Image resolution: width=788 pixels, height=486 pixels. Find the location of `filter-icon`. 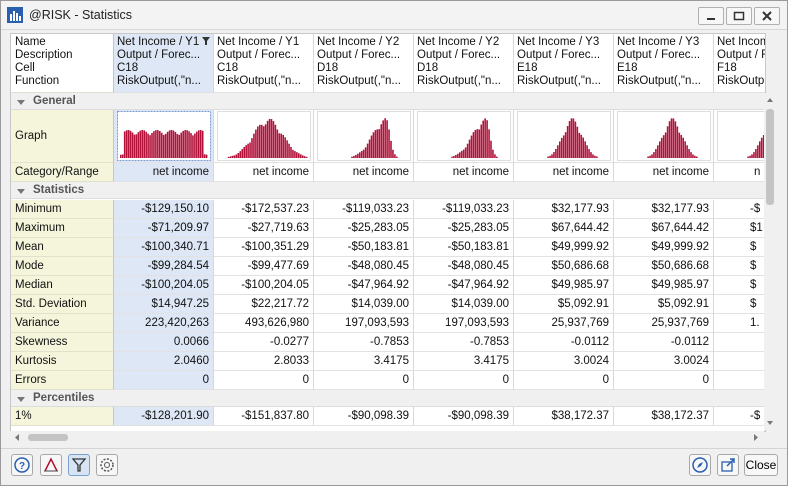

filter-icon is located at coordinates (206, 41).